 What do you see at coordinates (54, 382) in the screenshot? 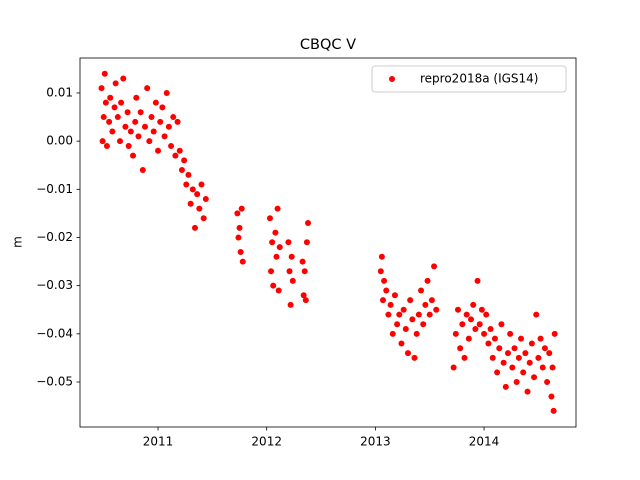
I see `y-tick-label: −0.05` at bounding box center [54, 382].